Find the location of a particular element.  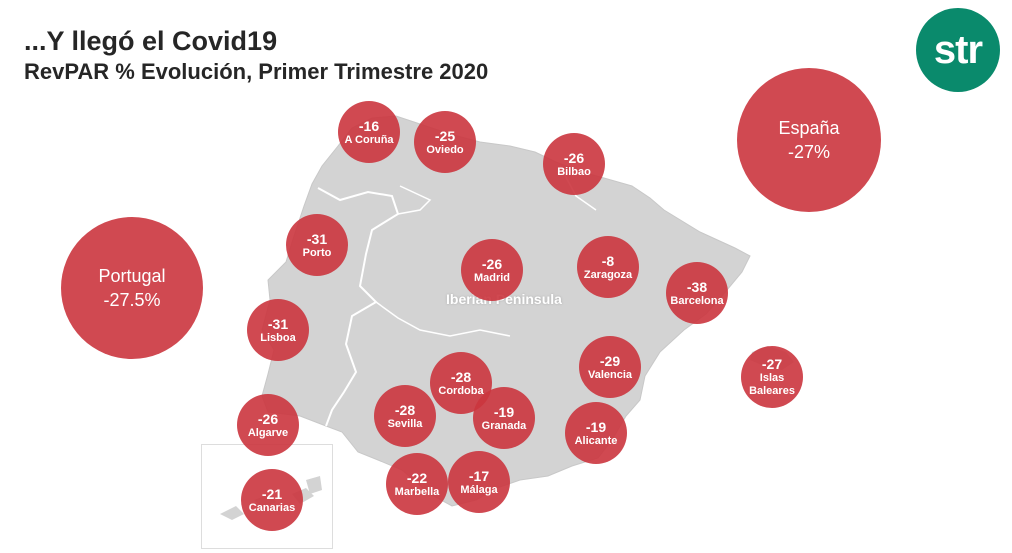

bubble-alicante: -19 Alicante is located at coordinates (596, 433).